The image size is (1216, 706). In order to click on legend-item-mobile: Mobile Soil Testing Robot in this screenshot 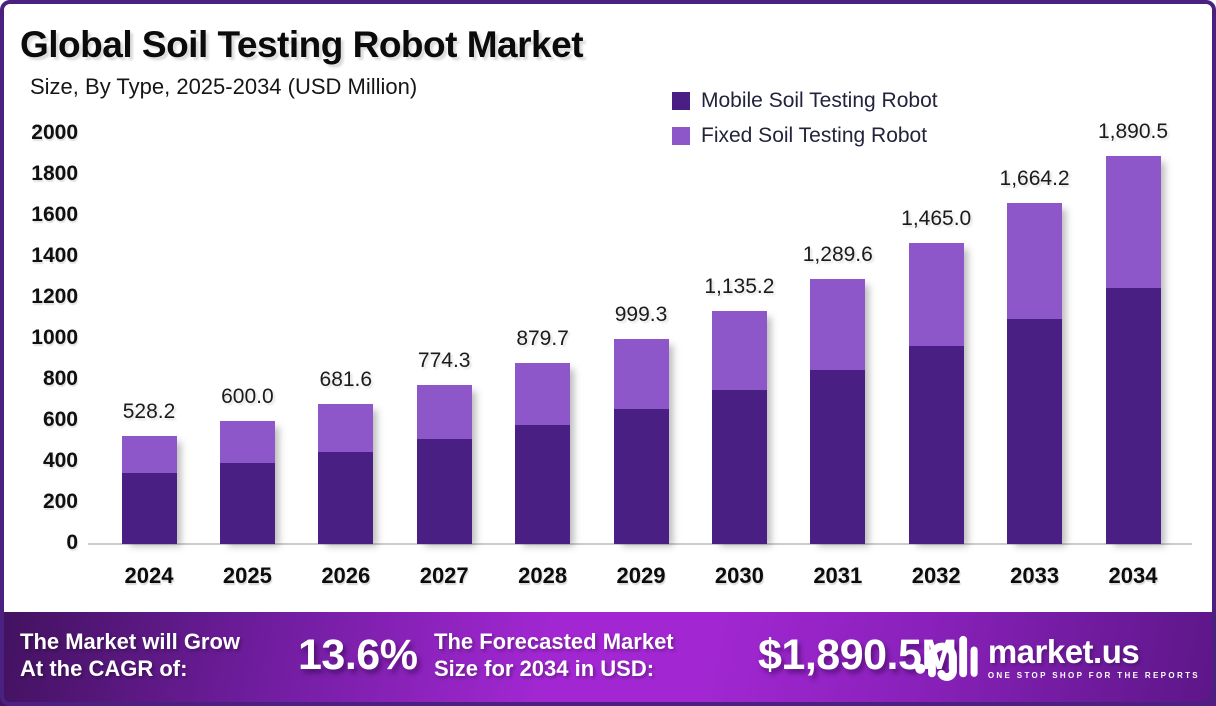, I will do `click(805, 101)`.